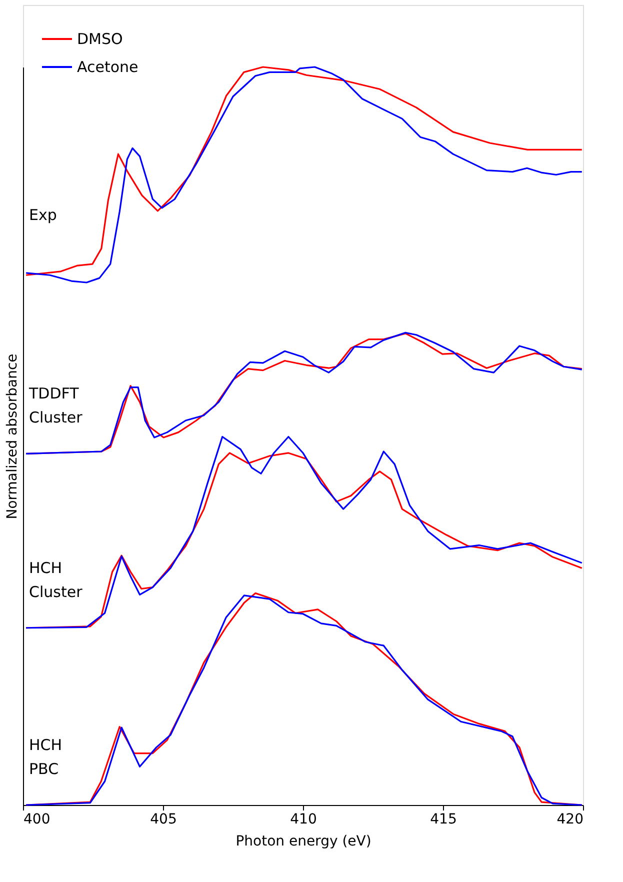 The height and width of the screenshot is (882, 623). What do you see at coordinates (43, 215) in the screenshot?
I see `annotation: Exp` at bounding box center [43, 215].